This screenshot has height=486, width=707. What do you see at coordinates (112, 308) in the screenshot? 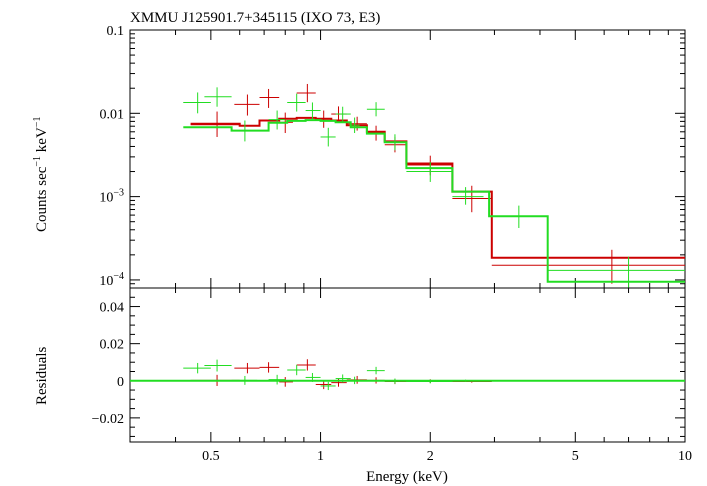
I see `y-tick-label: 0.04` at bounding box center [112, 308].